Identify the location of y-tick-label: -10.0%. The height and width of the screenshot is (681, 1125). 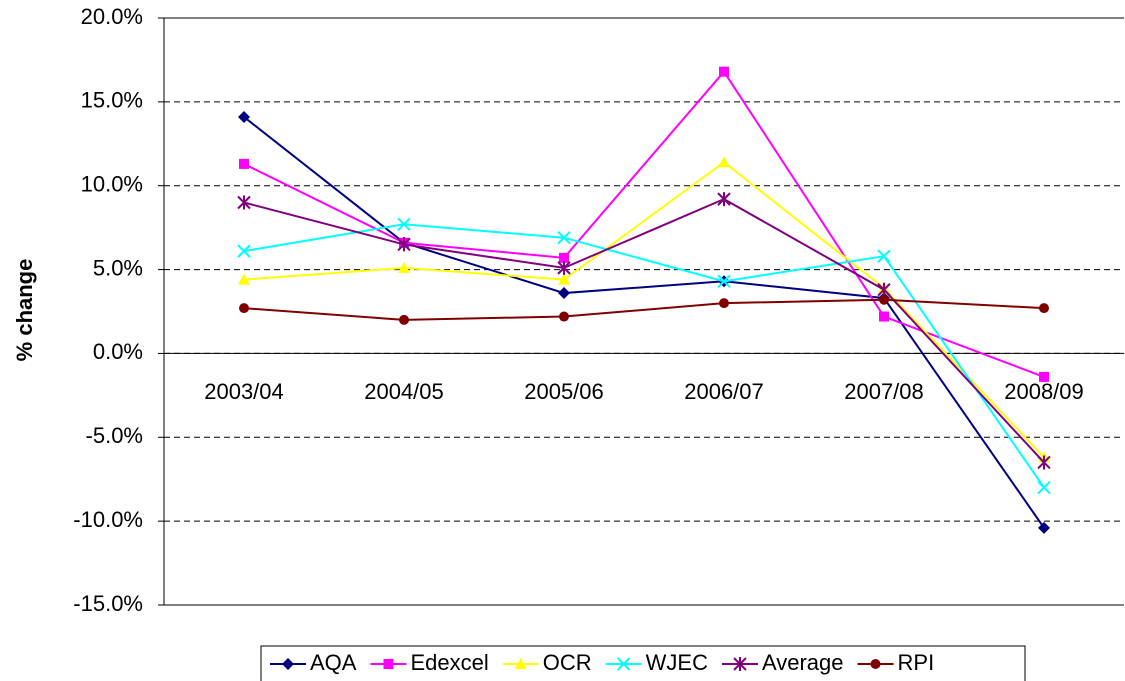
(108, 519).